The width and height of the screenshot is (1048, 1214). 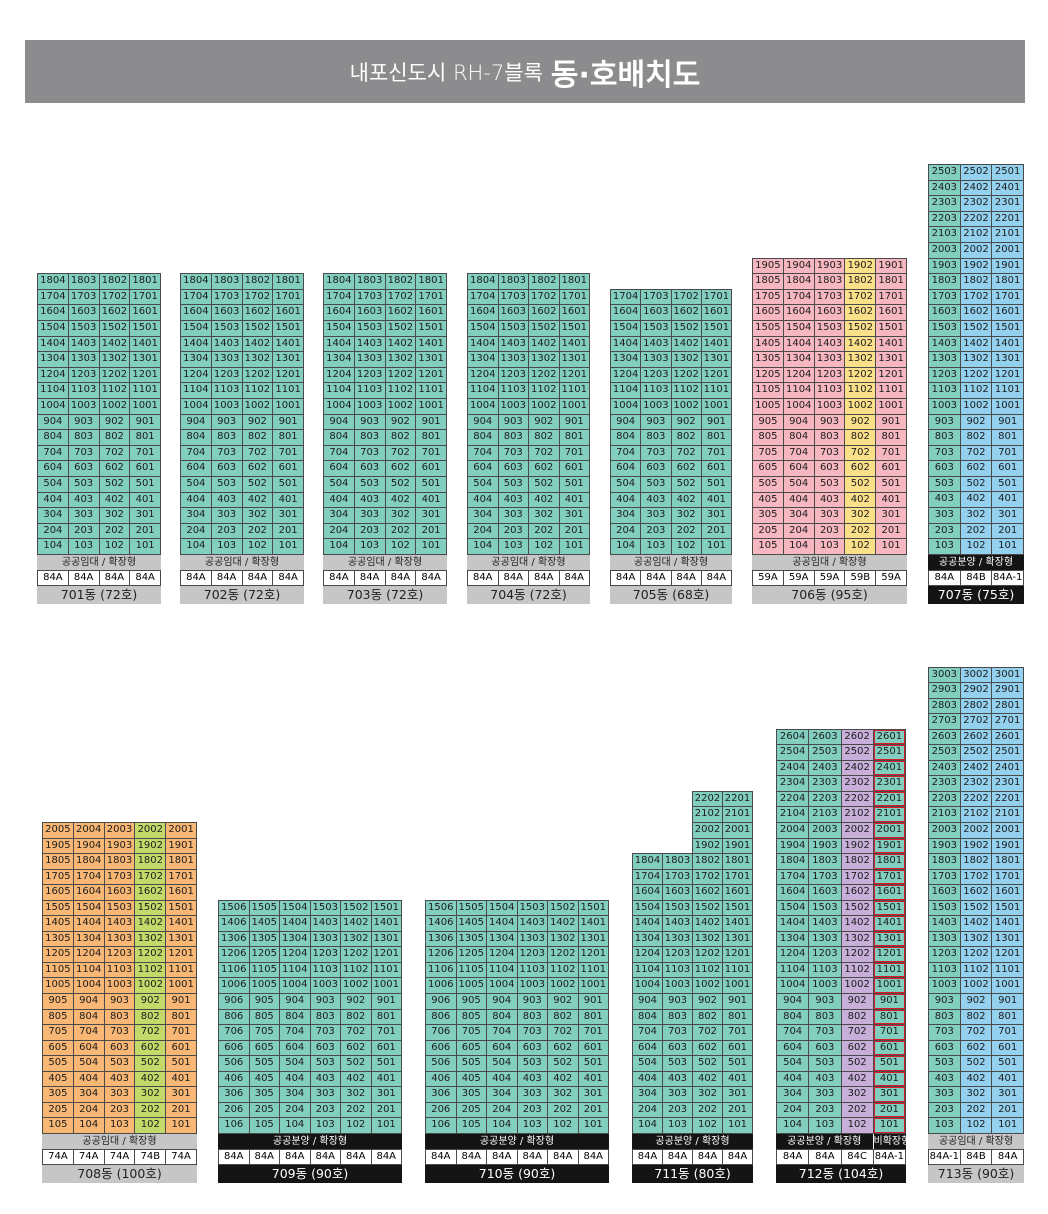 What do you see at coordinates (677, 1017) in the screenshot?
I see `unit-cell: 803` at bounding box center [677, 1017].